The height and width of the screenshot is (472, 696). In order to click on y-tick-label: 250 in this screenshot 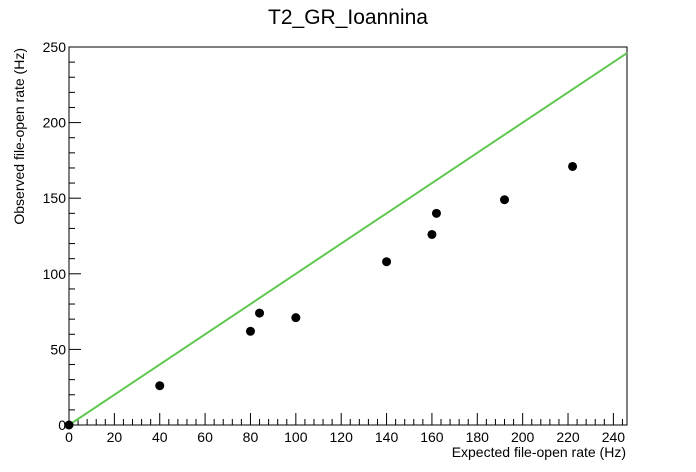, I will do `click(55, 47)`.